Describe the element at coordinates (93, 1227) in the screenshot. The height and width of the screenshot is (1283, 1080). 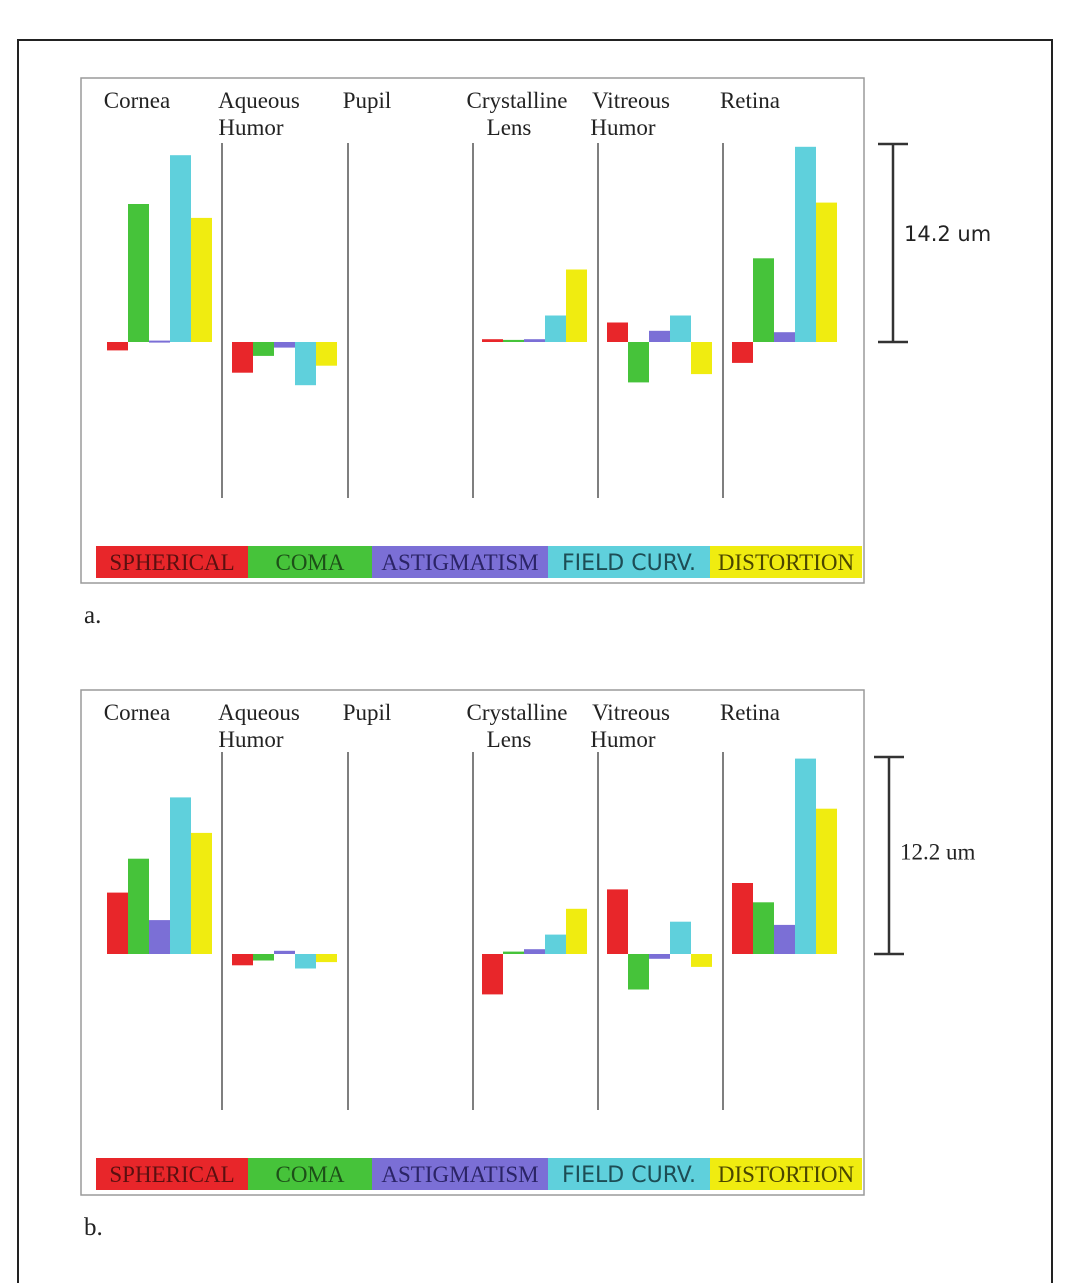
I see `panel-label: b.` at that location.